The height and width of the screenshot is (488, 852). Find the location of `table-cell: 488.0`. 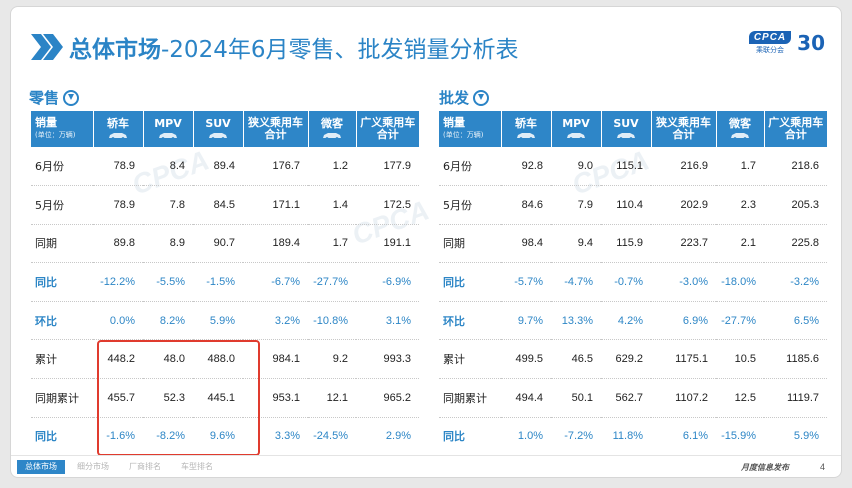

table-cell: 488.0 is located at coordinates (221, 359).